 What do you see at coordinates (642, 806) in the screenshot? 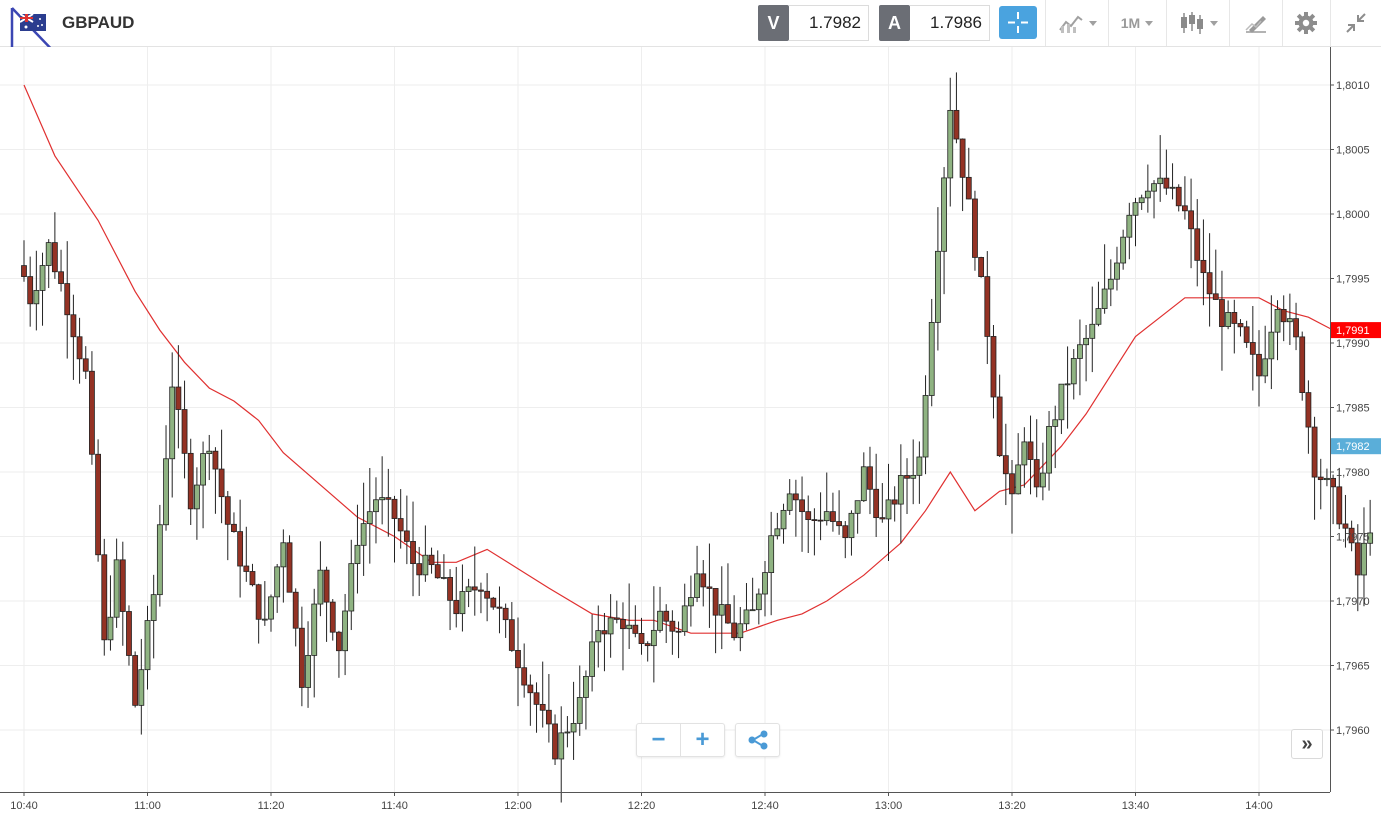
I see `x-tick-label: 12:20` at bounding box center [642, 806].